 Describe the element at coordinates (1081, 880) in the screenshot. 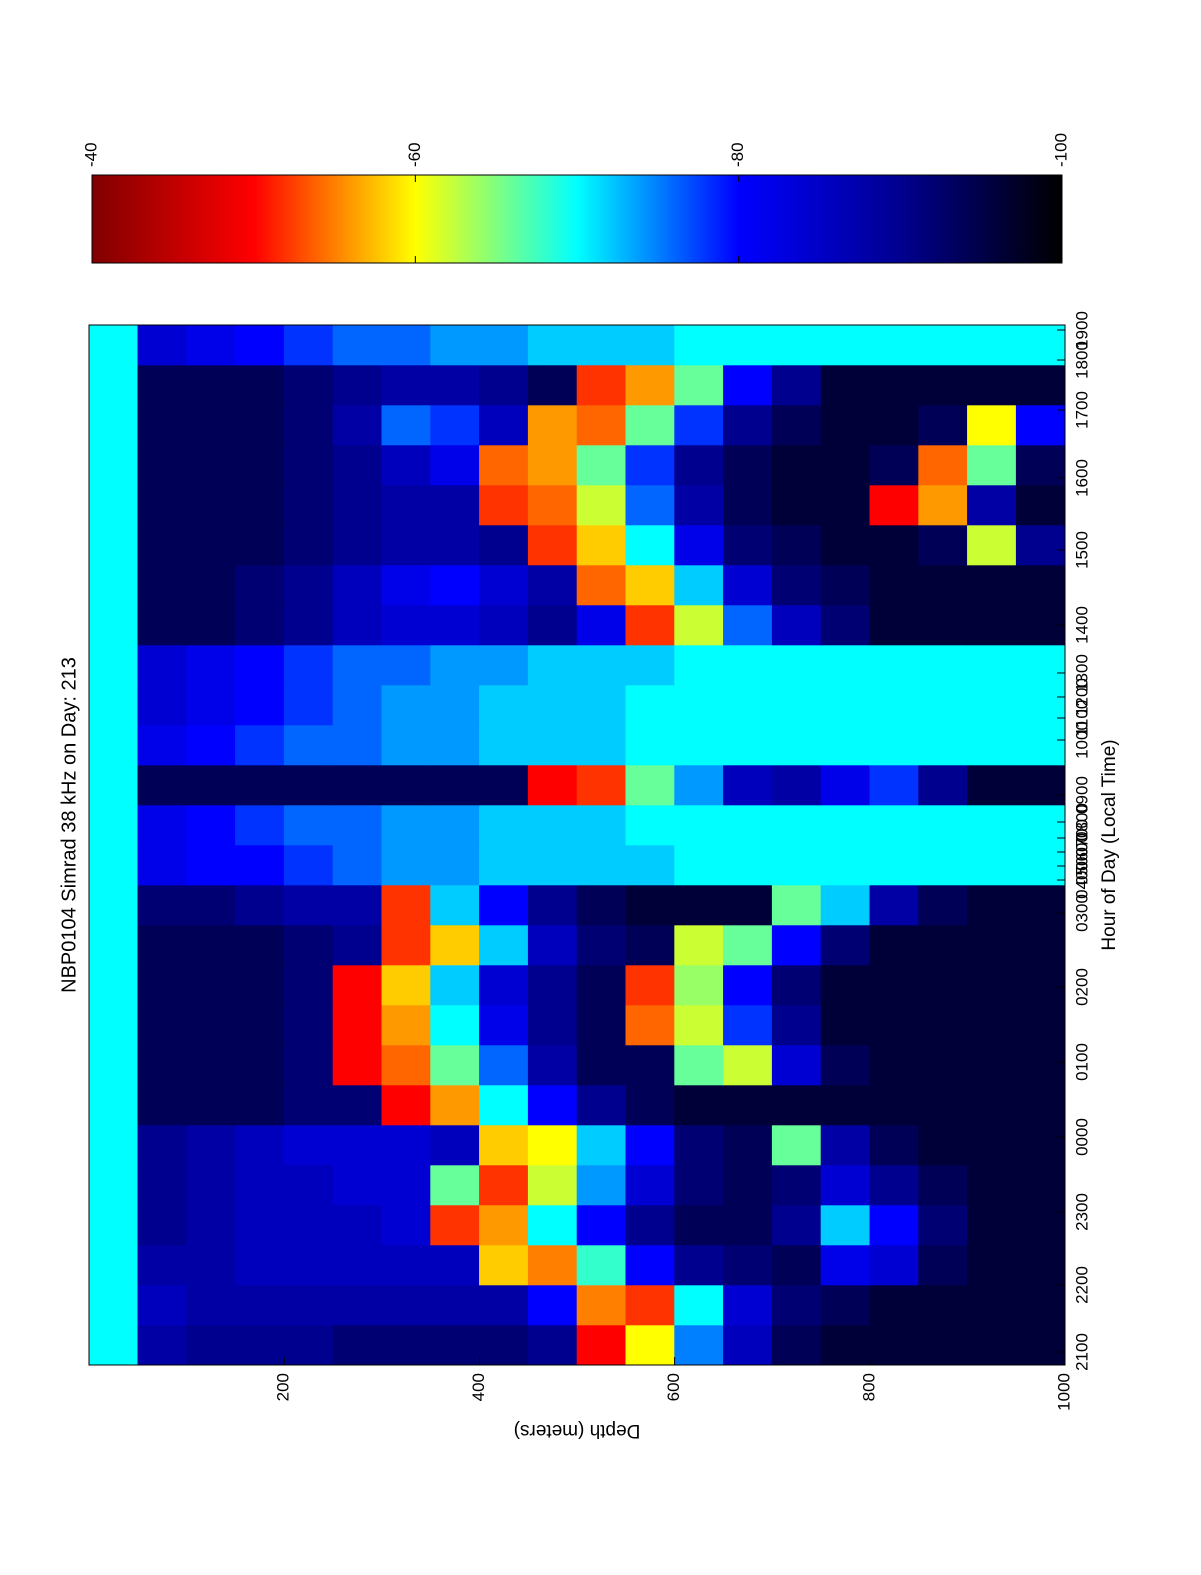

I see `x-tick-label: 0400` at that location.